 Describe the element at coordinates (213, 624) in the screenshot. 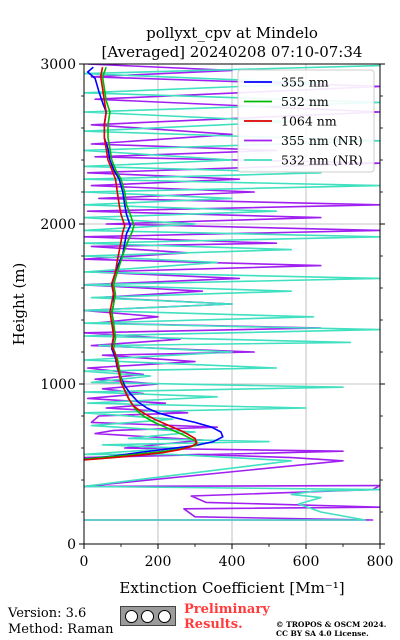

I see `preliminary-line-2: Results.` at that location.